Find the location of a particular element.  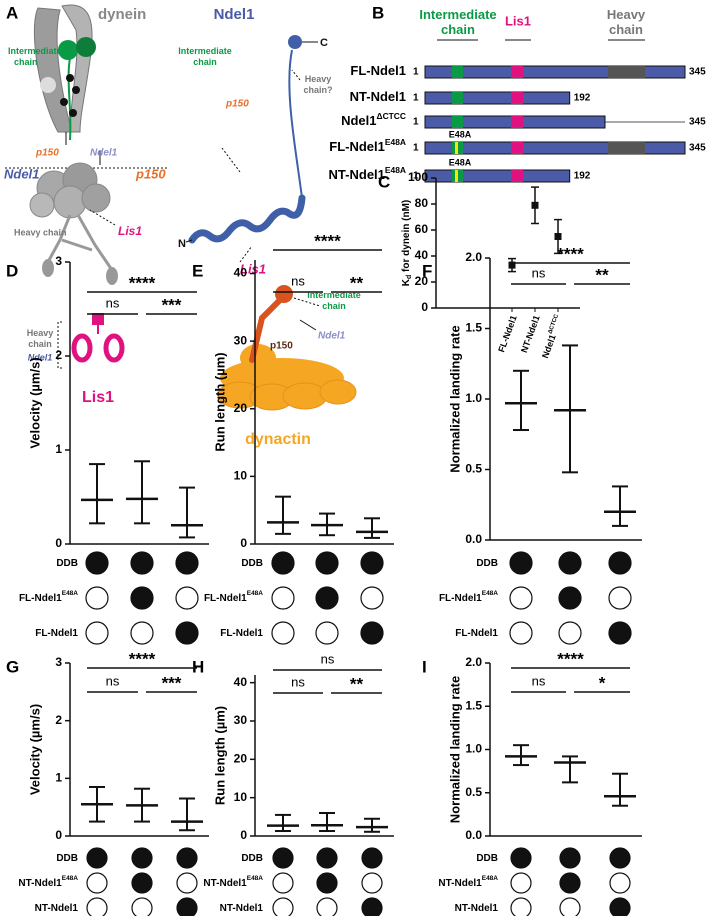

dynactin-body is located at coordinates (258, 358).